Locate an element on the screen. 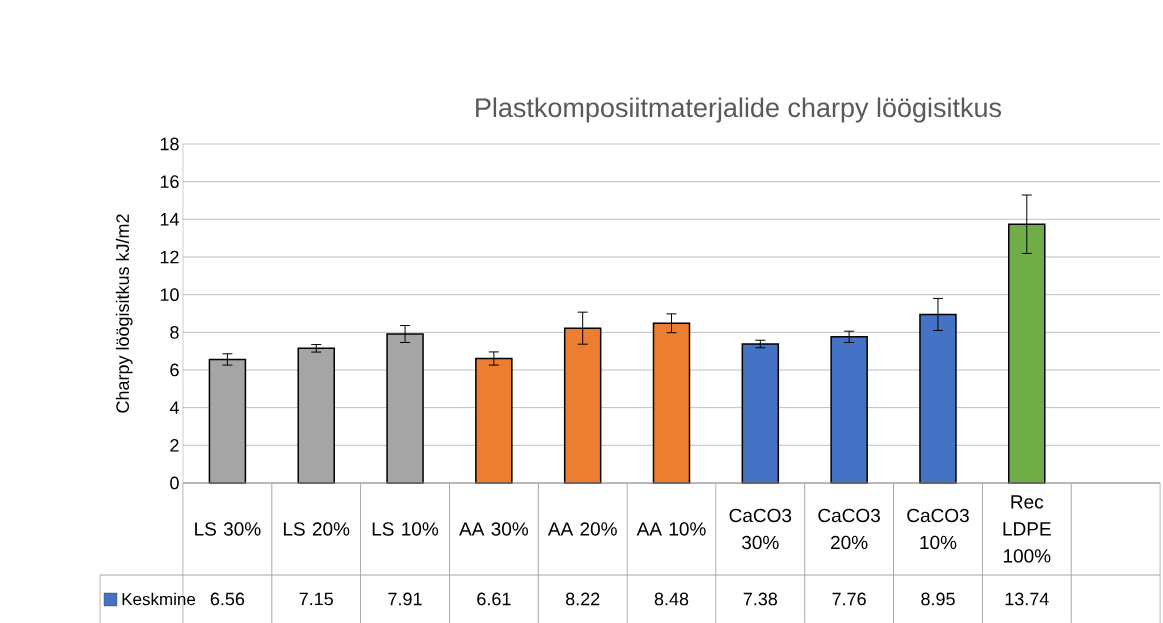 This screenshot has width=1163, height=623. y-tick-label: 6 is located at coordinates (174, 370).